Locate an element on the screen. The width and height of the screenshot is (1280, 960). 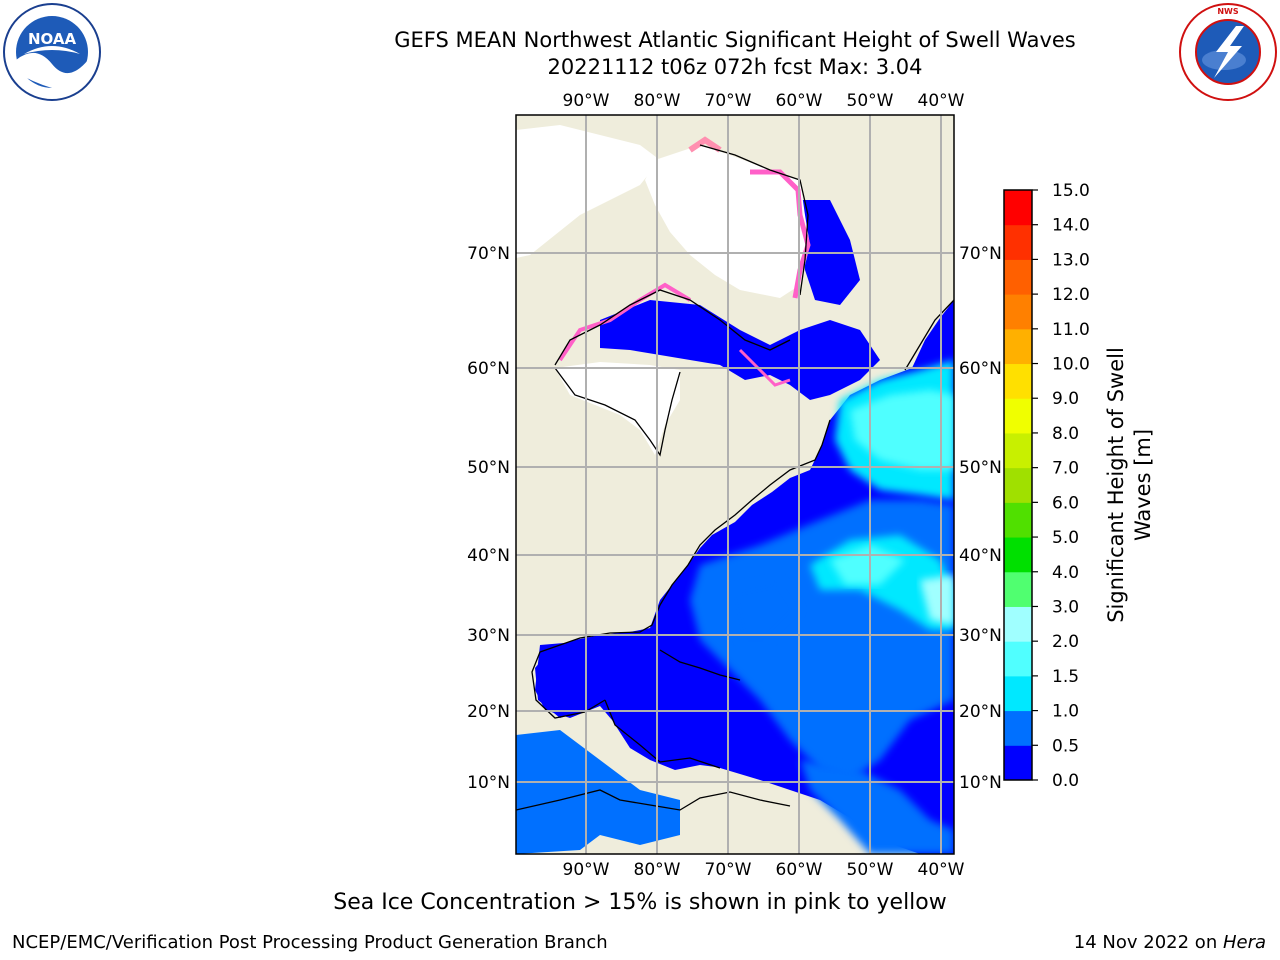
lon-label-bottom: 60°W is located at coordinates (799, 870).